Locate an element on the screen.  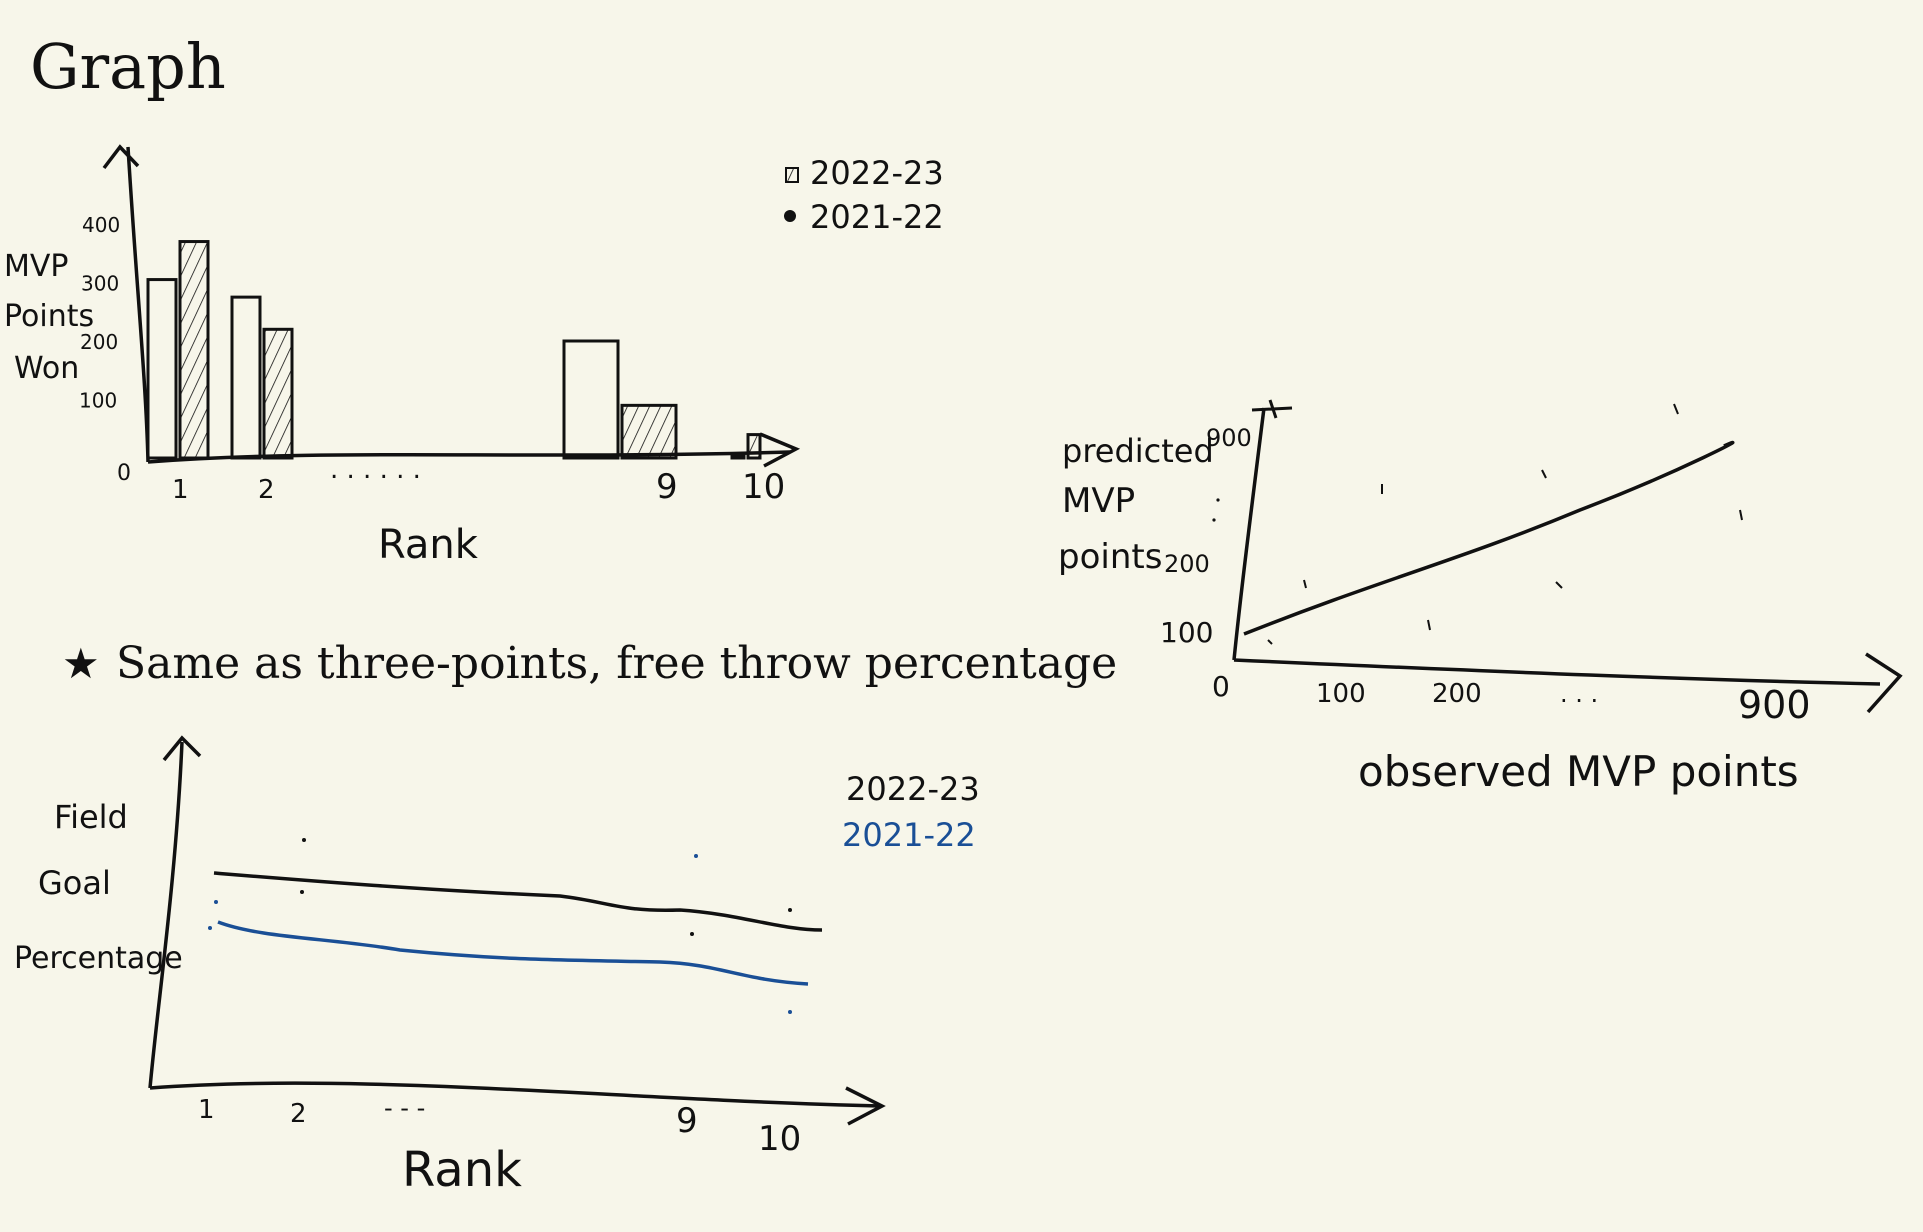
scatter-points is located at coordinates (1477, 524).